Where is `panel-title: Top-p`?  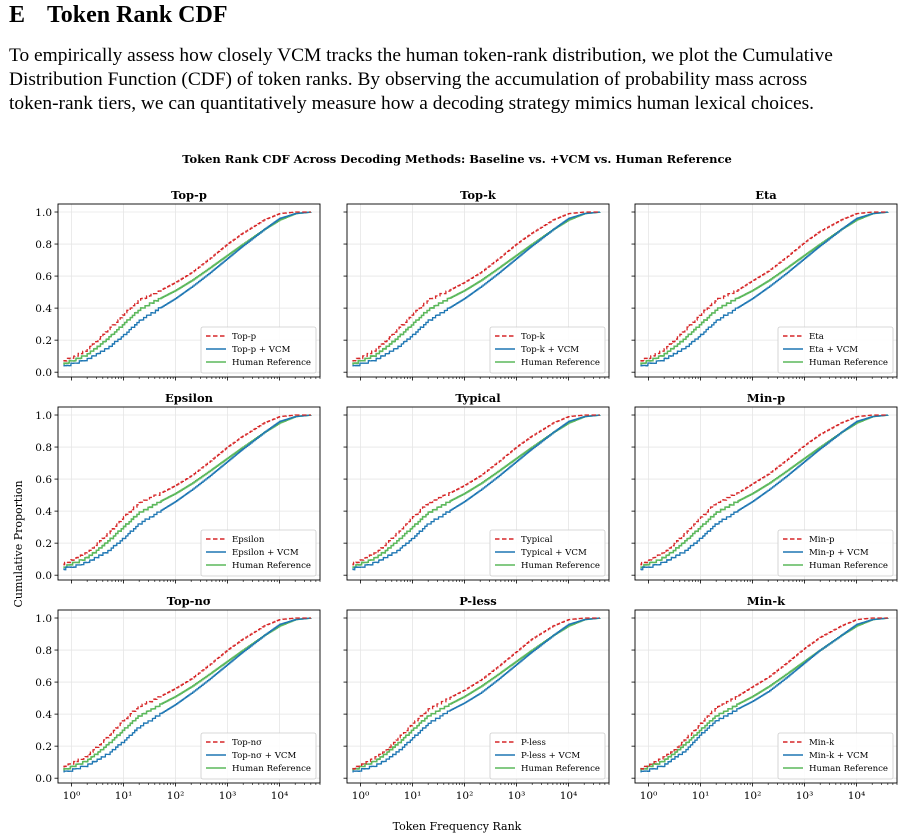 panel-title: Top-p is located at coordinates (189, 195).